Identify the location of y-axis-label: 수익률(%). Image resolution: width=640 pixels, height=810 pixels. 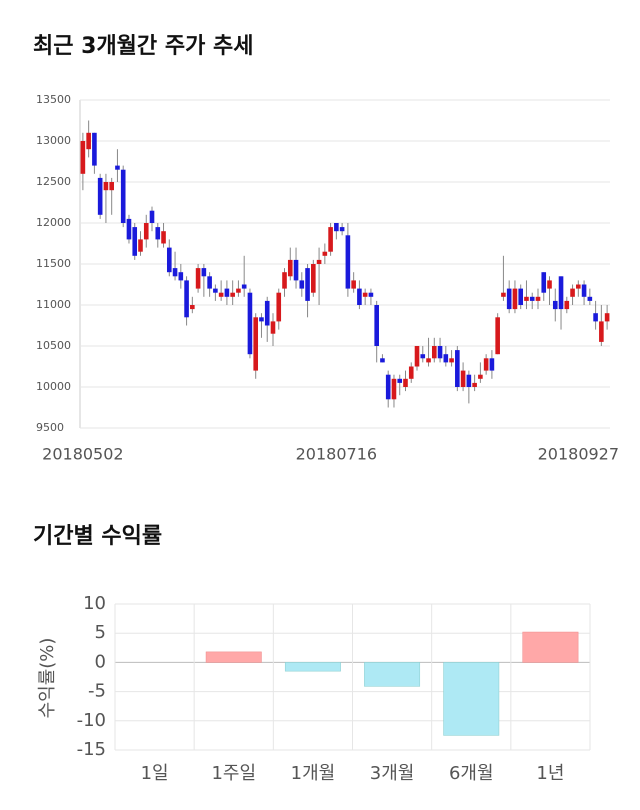
(47, 678).